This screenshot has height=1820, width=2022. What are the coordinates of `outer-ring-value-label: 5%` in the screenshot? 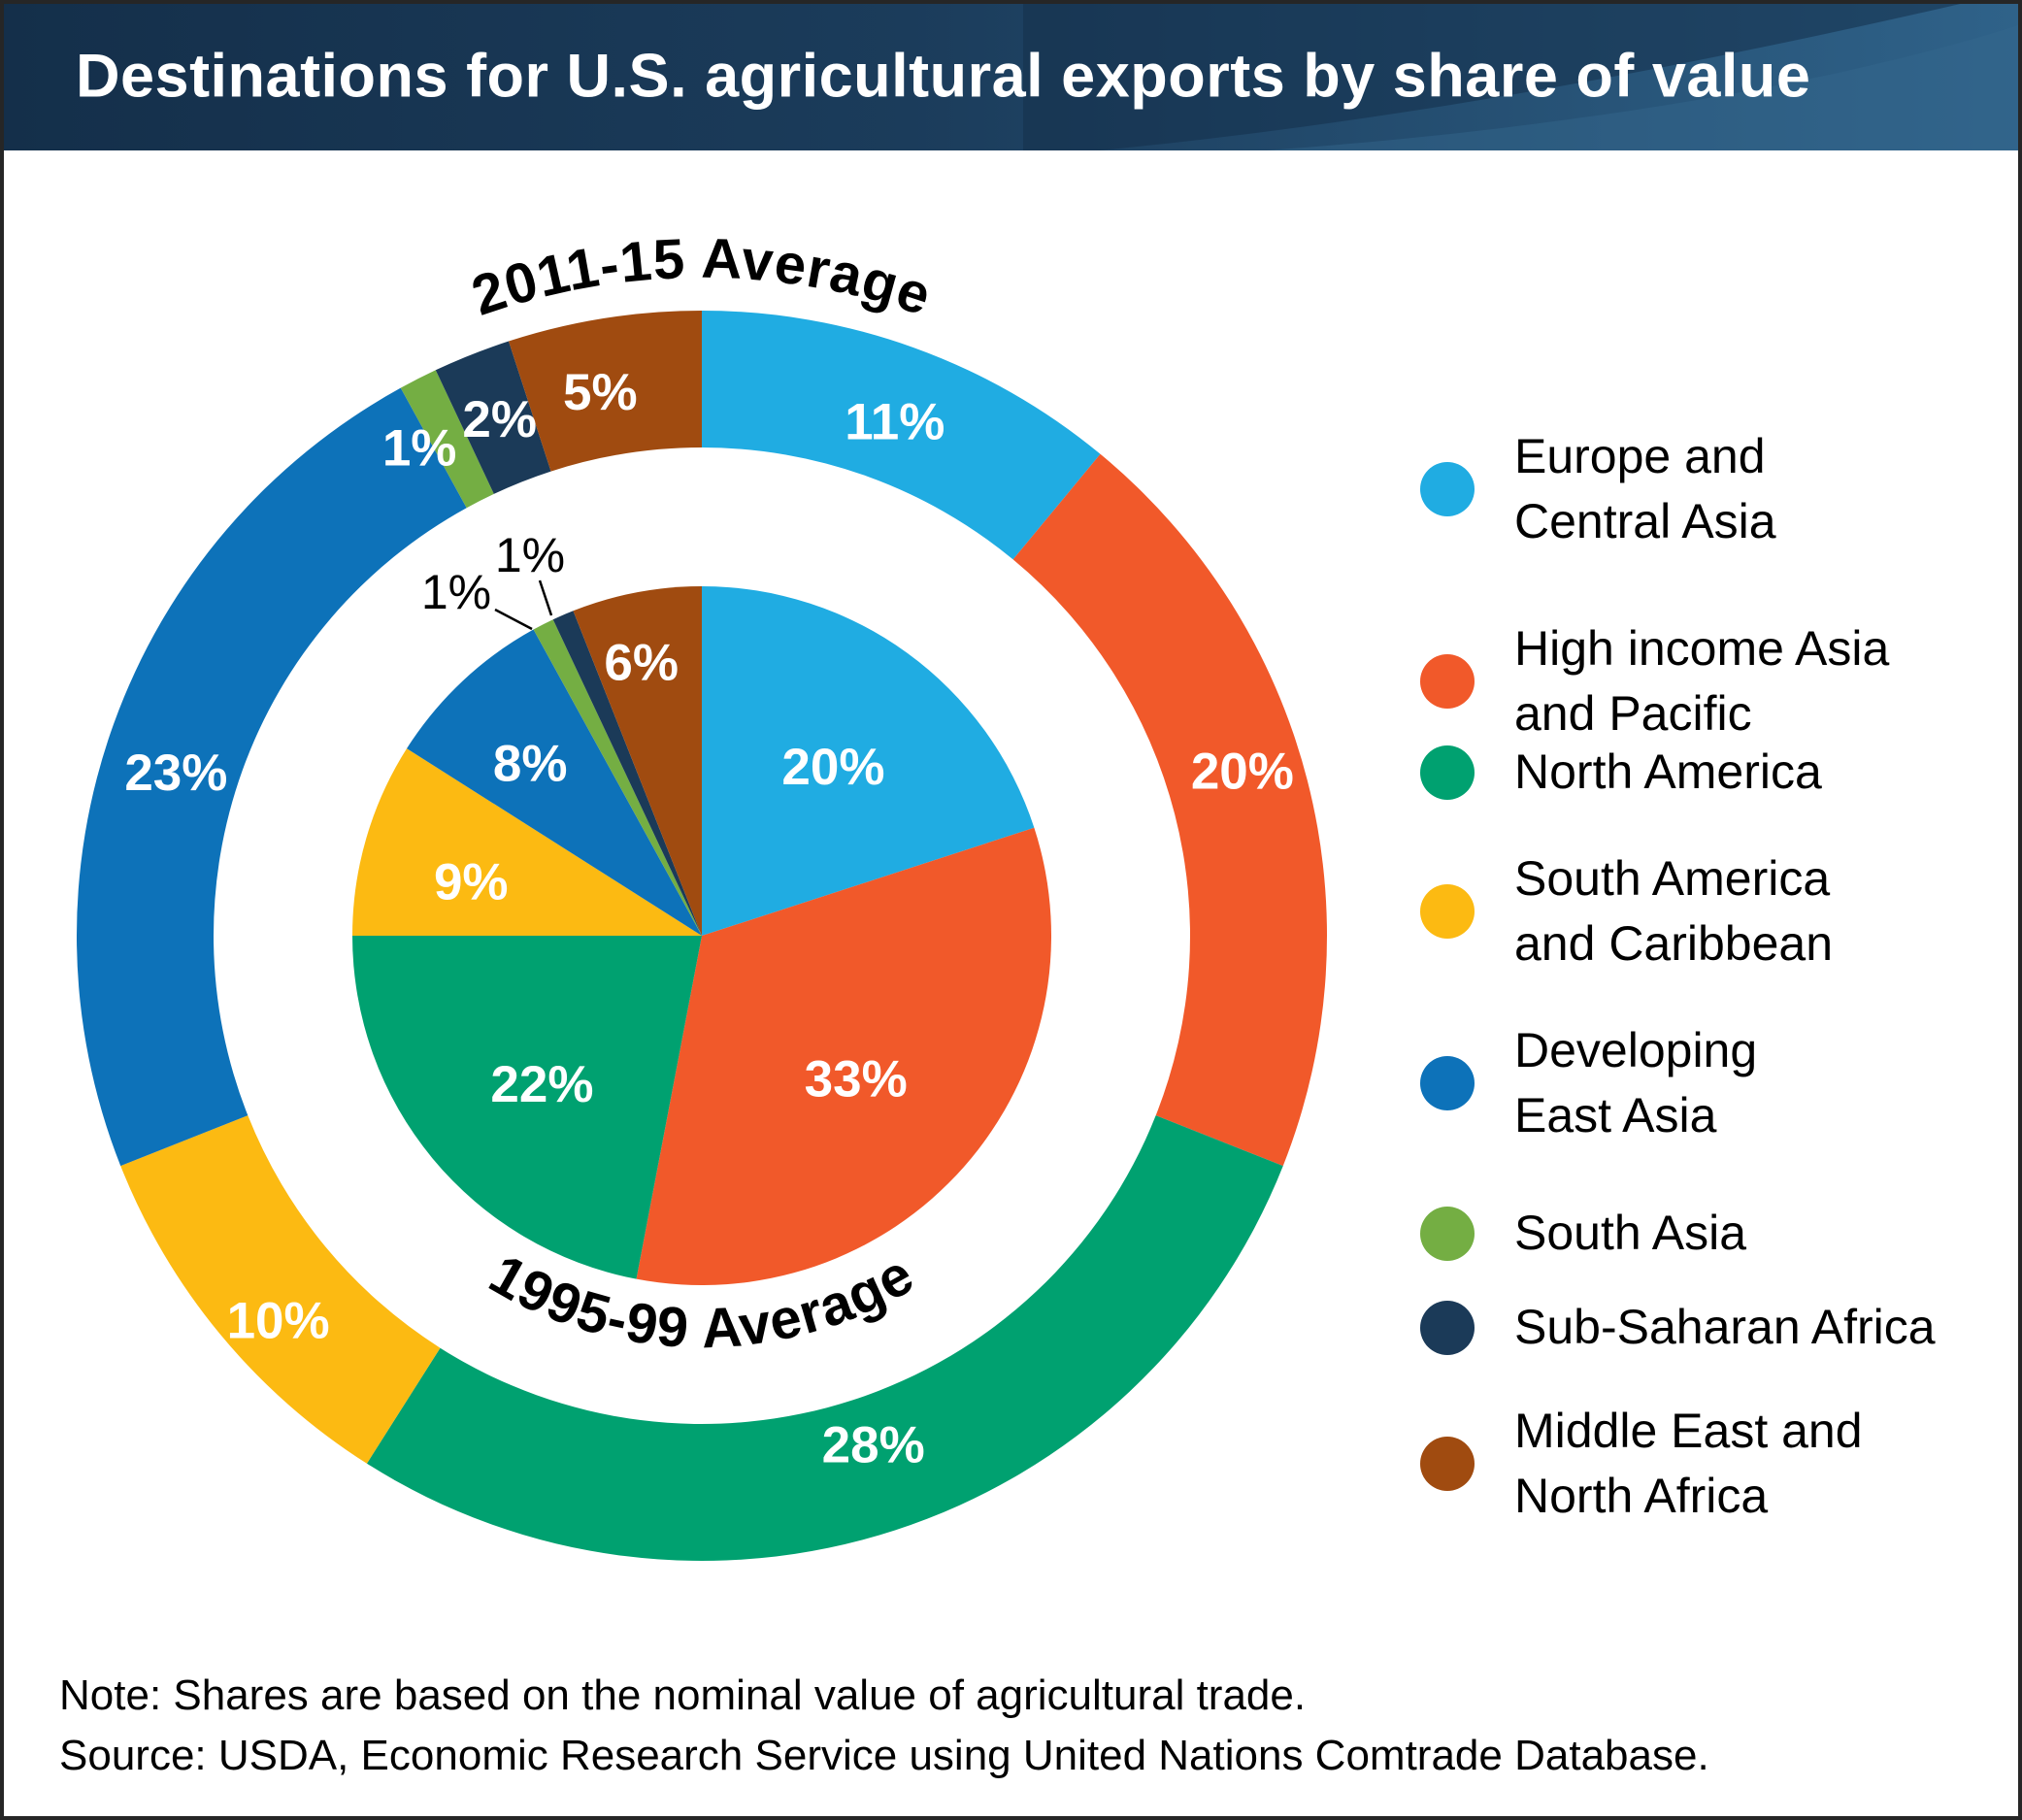 It's located at (600, 392).